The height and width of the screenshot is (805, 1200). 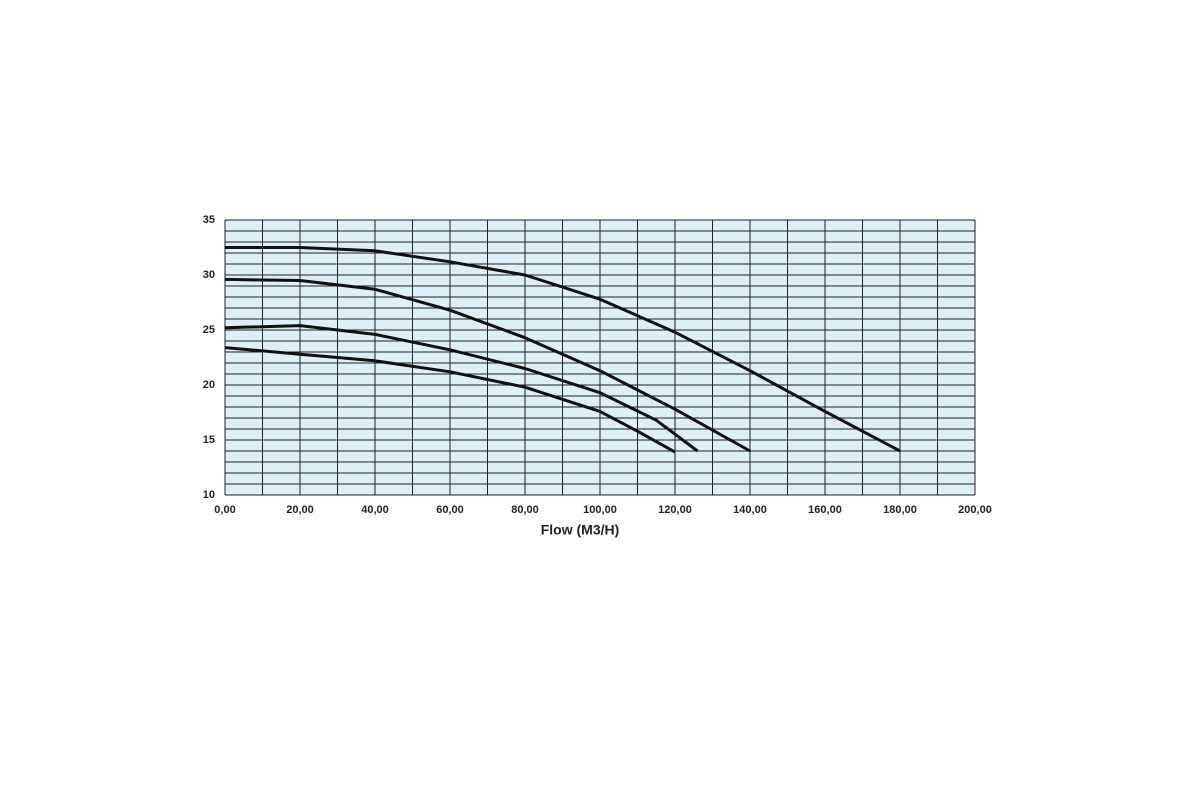 What do you see at coordinates (300, 510) in the screenshot?
I see `x-tick-label: 20,00` at bounding box center [300, 510].